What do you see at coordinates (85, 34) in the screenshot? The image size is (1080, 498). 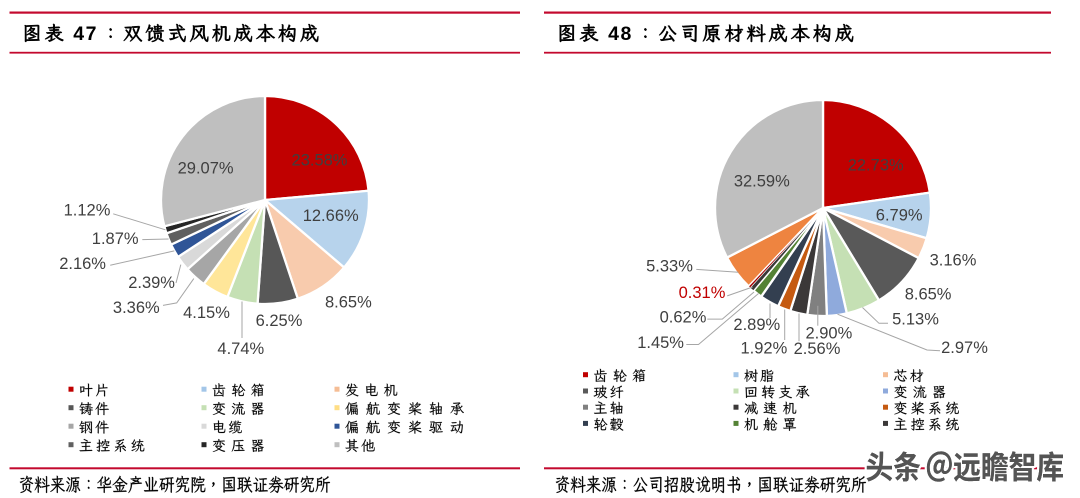 I see `svg-text: 47` at bounding box center [85, 34].